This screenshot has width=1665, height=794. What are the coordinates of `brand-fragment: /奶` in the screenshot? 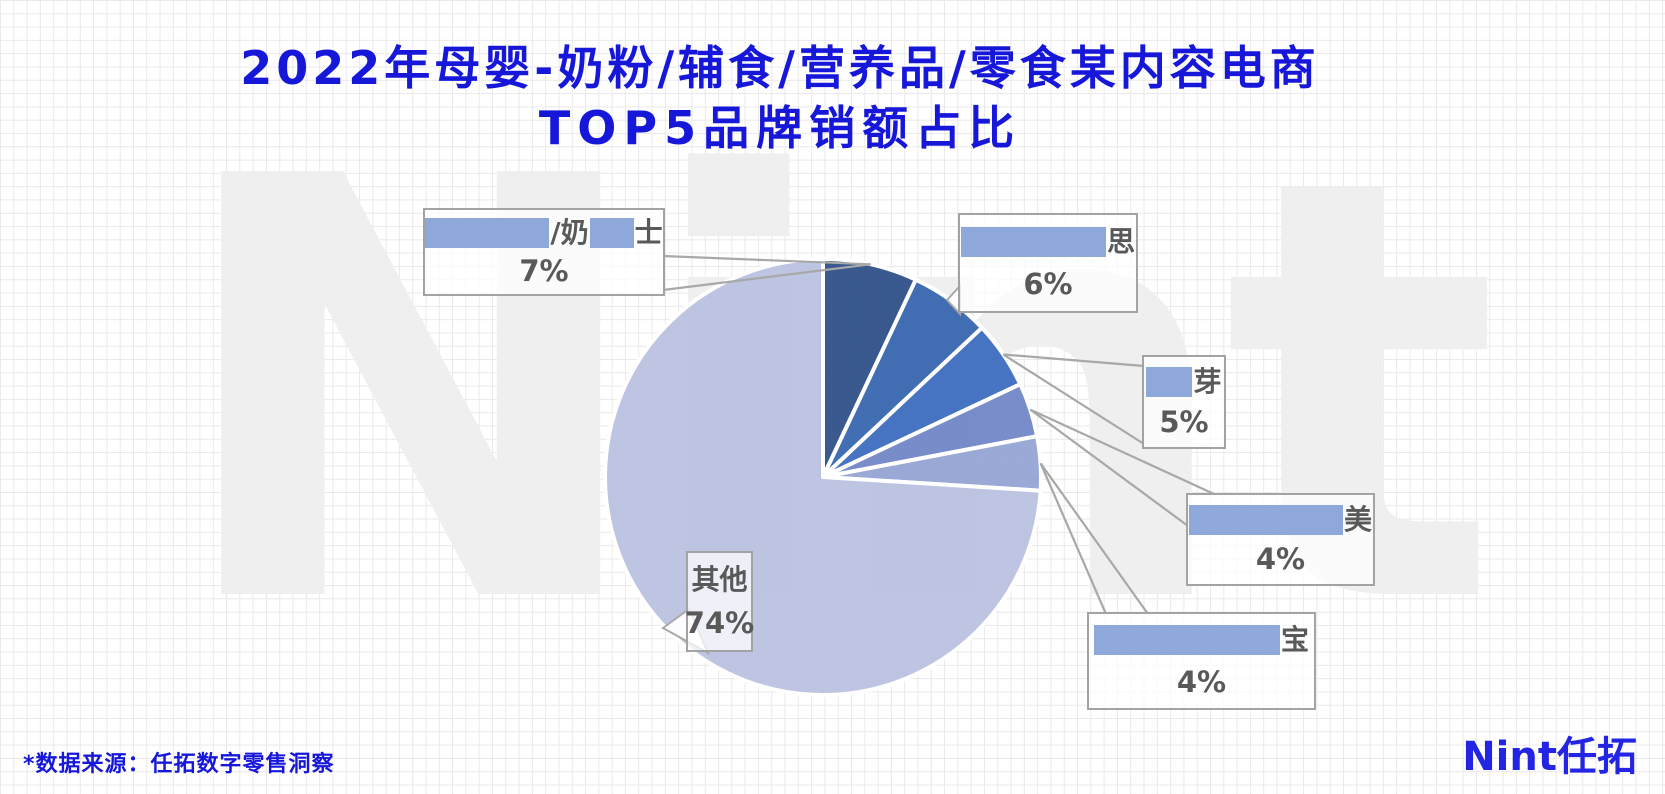 It's located at (569, 232).